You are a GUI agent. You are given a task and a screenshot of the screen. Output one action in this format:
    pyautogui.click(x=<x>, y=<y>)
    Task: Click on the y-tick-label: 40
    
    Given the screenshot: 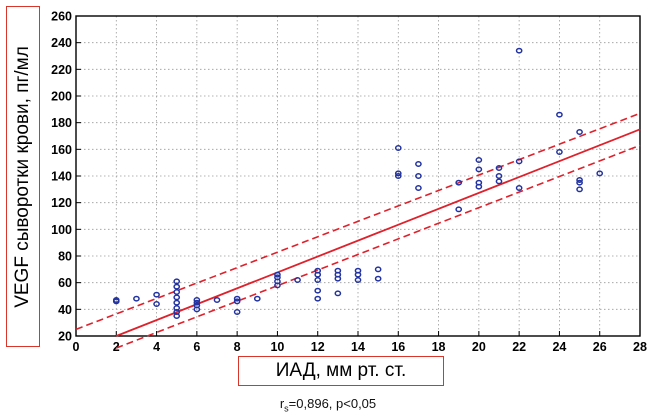 What is the action you would take?
    pyautogui.click(x=65, y=310)
    